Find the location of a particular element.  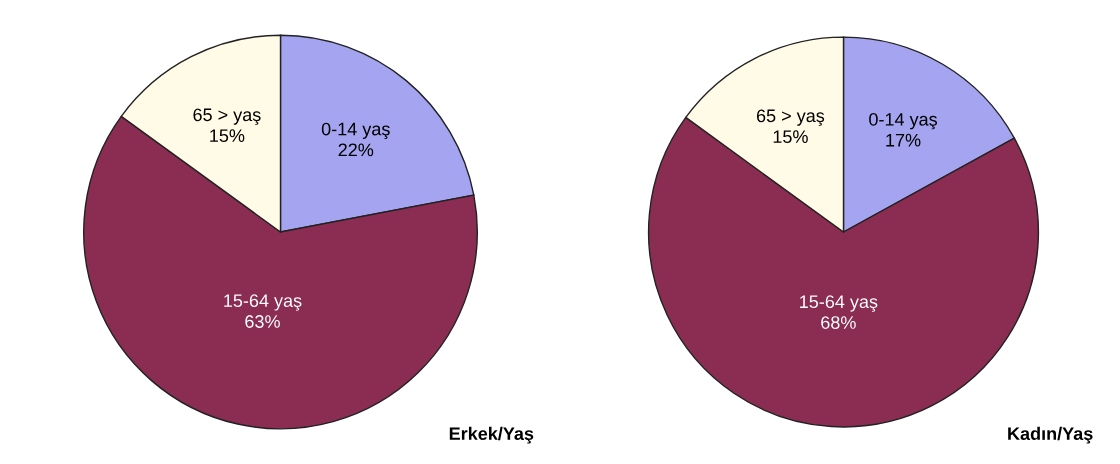

text: Erkek/Yaş is located at coordinates (491, 435).